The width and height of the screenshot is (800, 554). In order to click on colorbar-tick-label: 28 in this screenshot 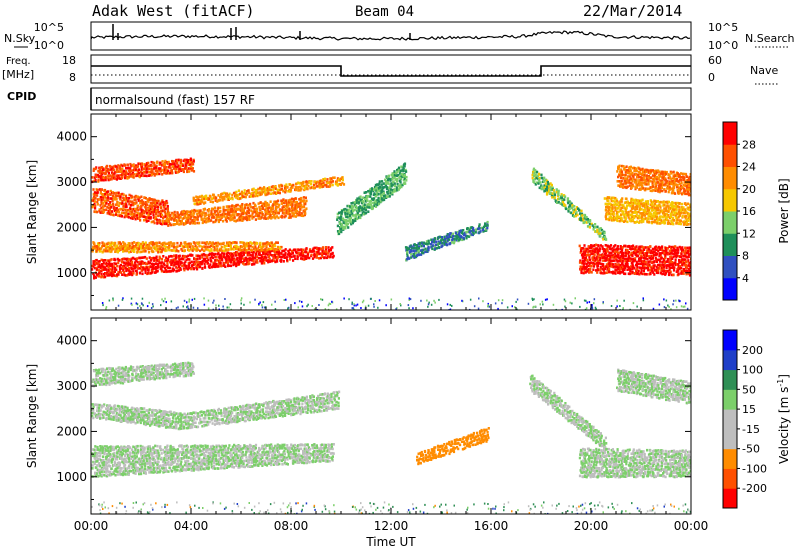, I will do `click(749, 144)`.